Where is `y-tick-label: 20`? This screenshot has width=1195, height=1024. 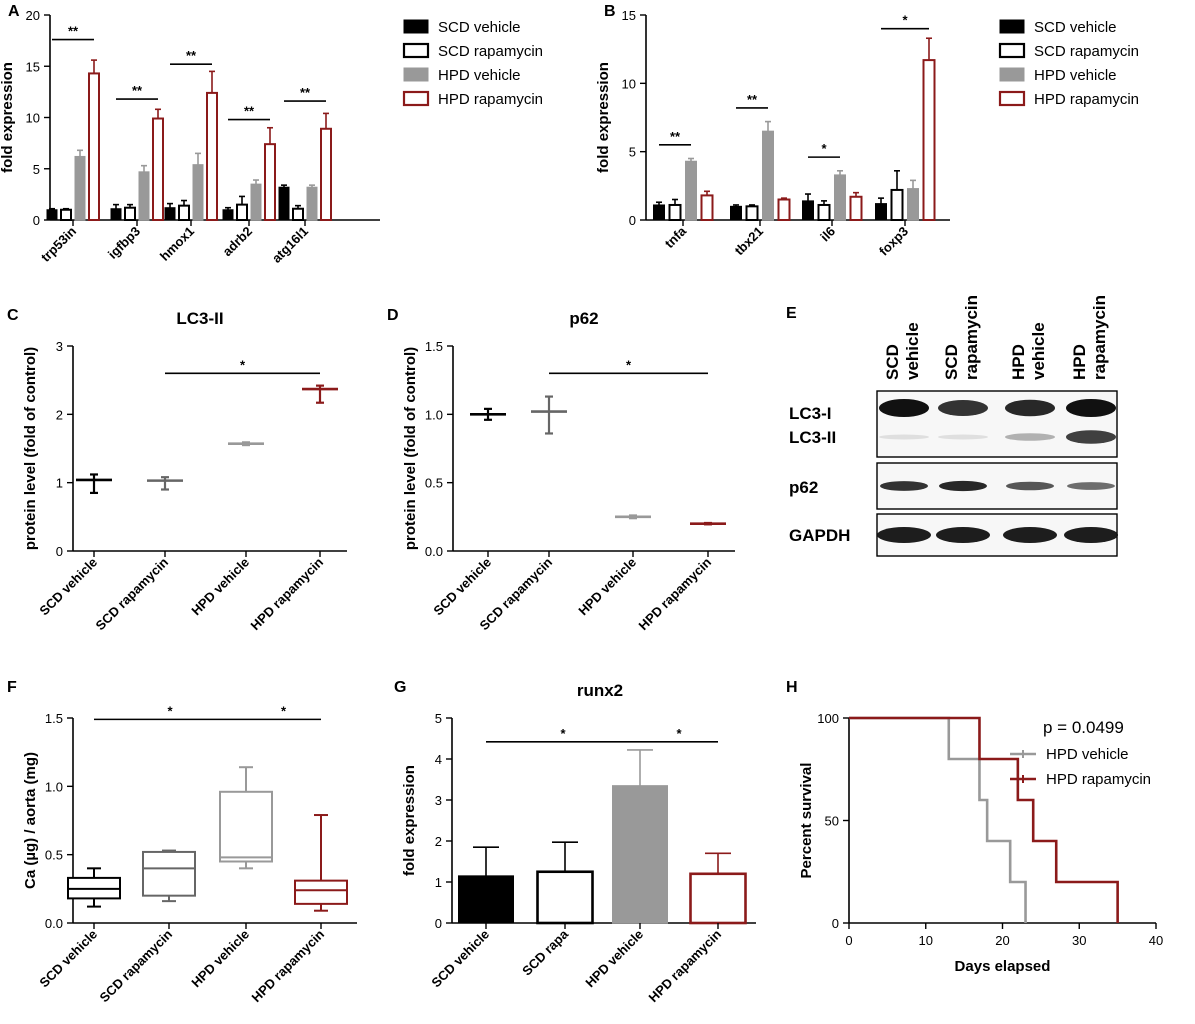
y-tick-label: 20 is located at coordinates (33, 15).